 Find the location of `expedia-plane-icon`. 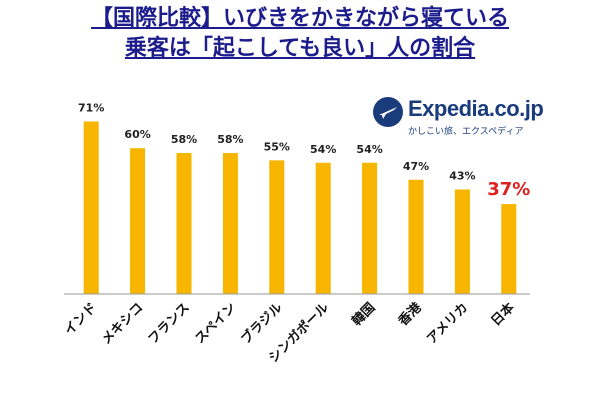

expedia-plane-icon is located at coordinates (388, 112).